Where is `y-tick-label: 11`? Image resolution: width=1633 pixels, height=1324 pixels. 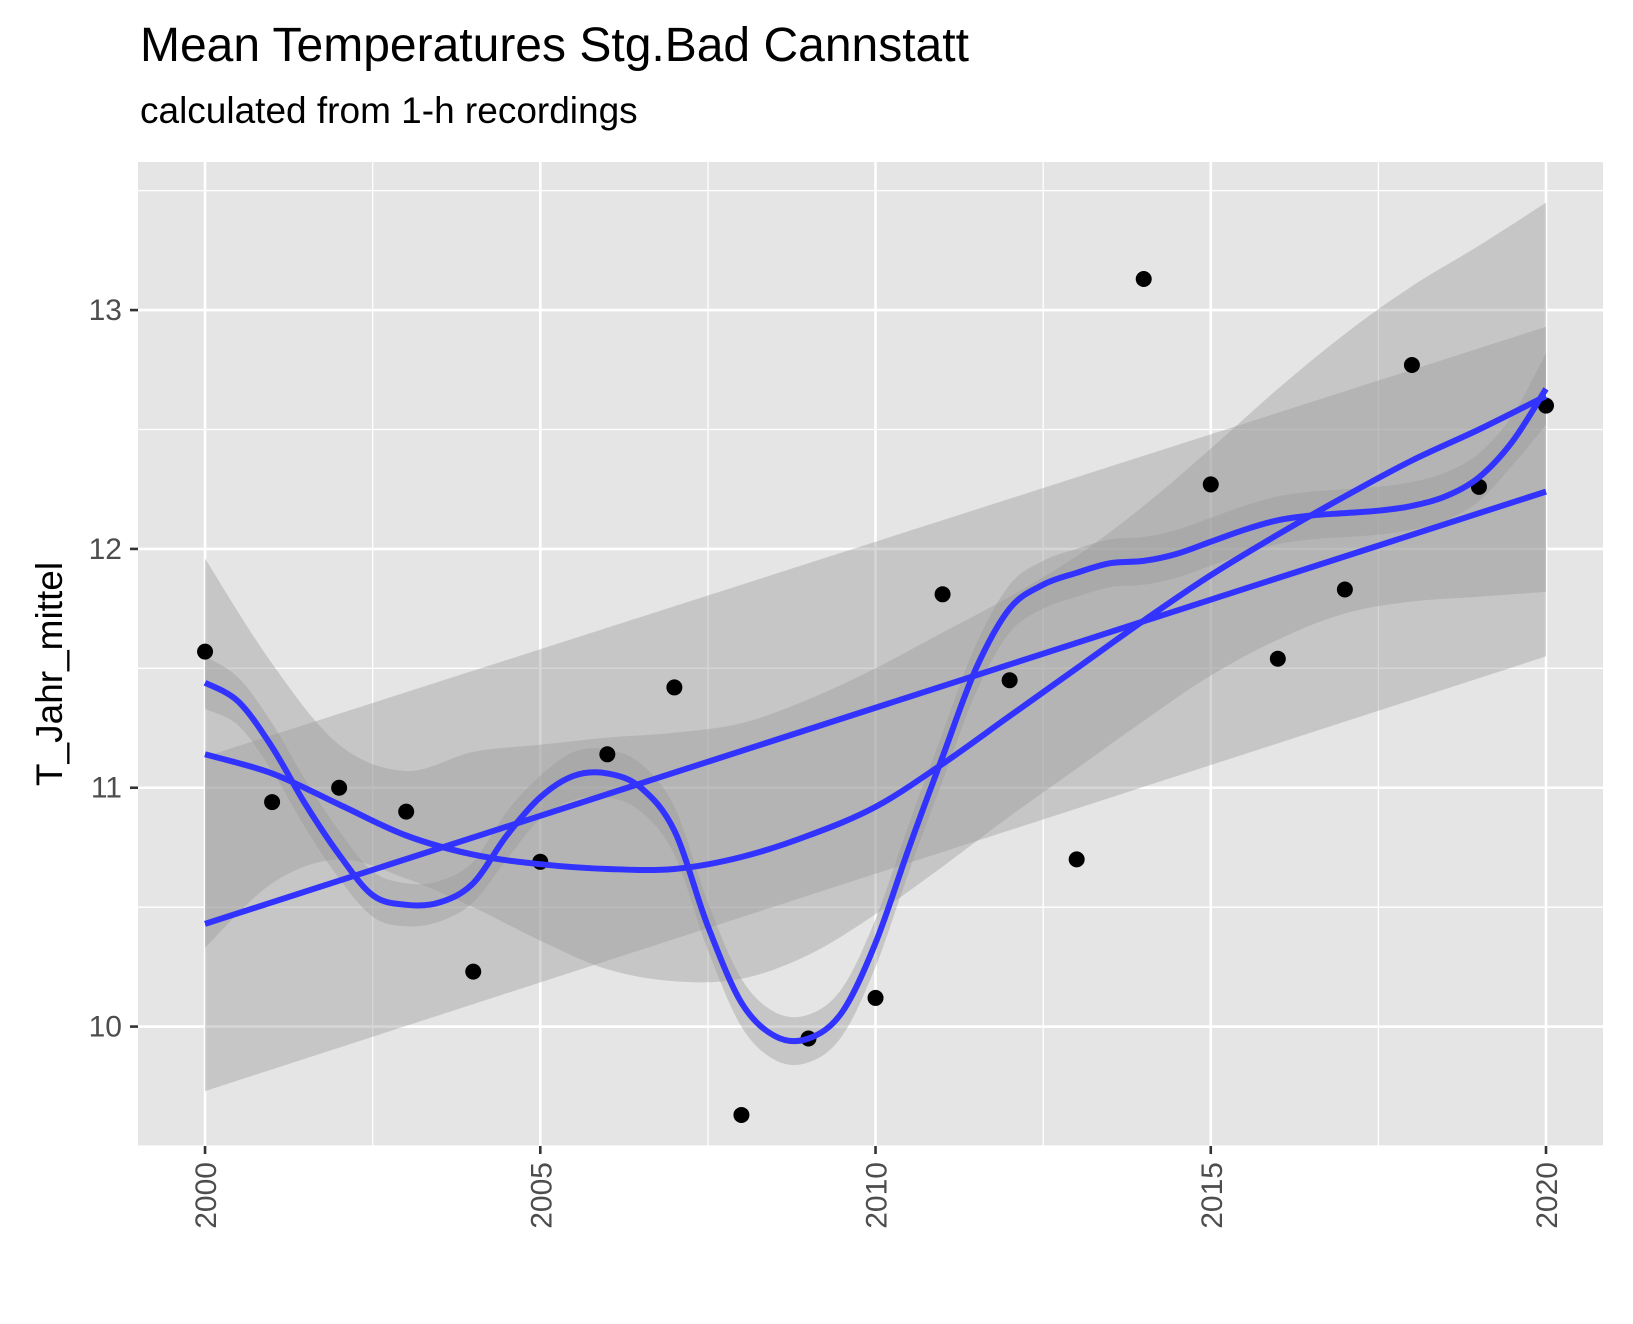 y-tick-label: 11 is located at coordinates (106, 788).